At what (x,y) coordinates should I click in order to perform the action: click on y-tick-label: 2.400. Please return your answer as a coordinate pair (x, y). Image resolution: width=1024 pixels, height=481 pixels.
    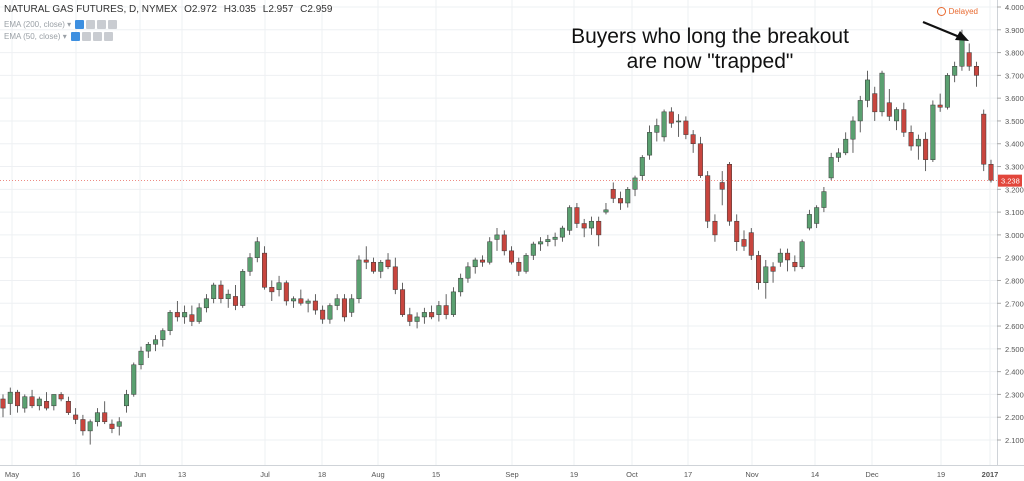
    Looking at the image, I should click on (1014, 372).